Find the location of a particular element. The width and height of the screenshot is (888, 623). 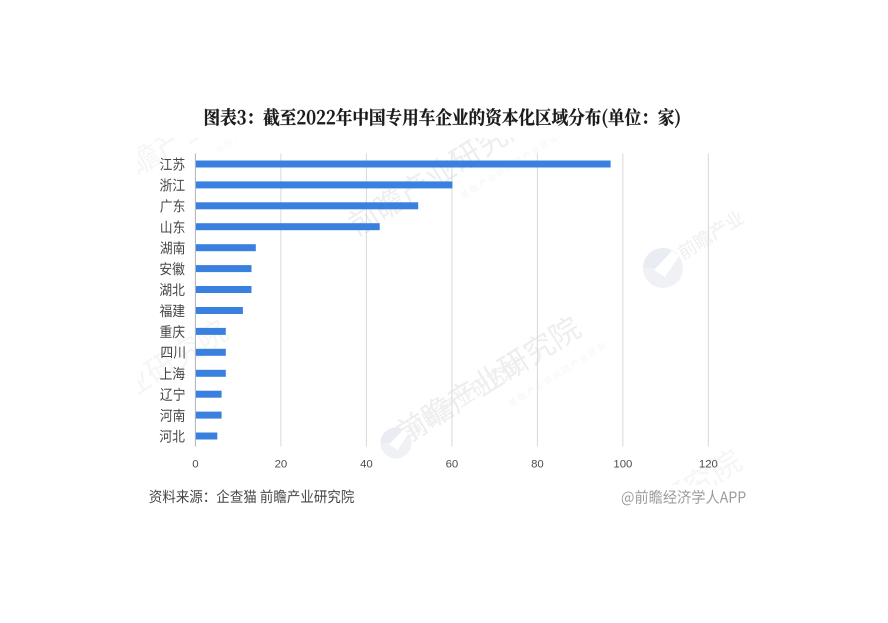

svg-text: 0 is located at coordinates (195, 465).